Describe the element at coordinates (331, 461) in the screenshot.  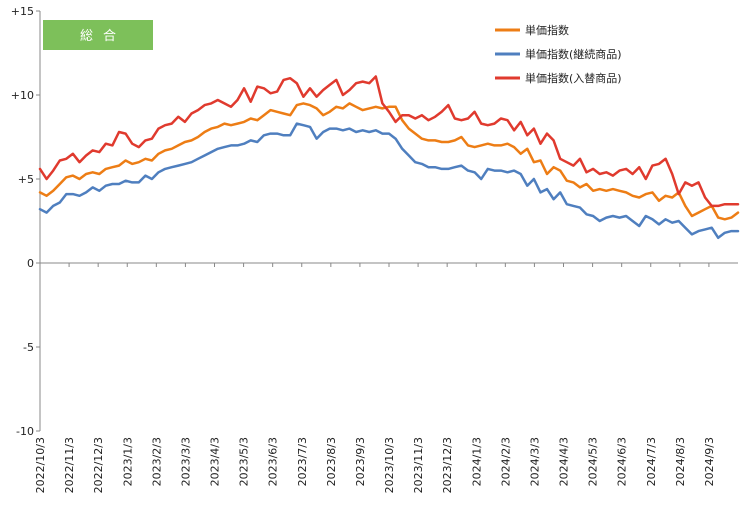
I see `x-tick-label: 2023/8/3` at that location.